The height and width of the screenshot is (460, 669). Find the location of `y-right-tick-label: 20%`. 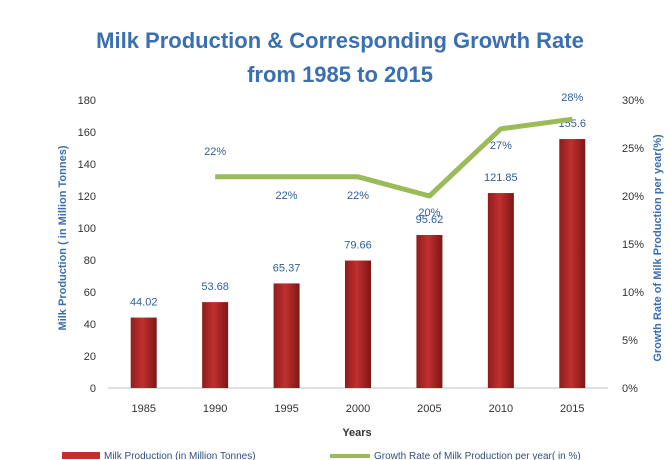

y-right-tick-label: 20% is located at coordinates (633, 197).